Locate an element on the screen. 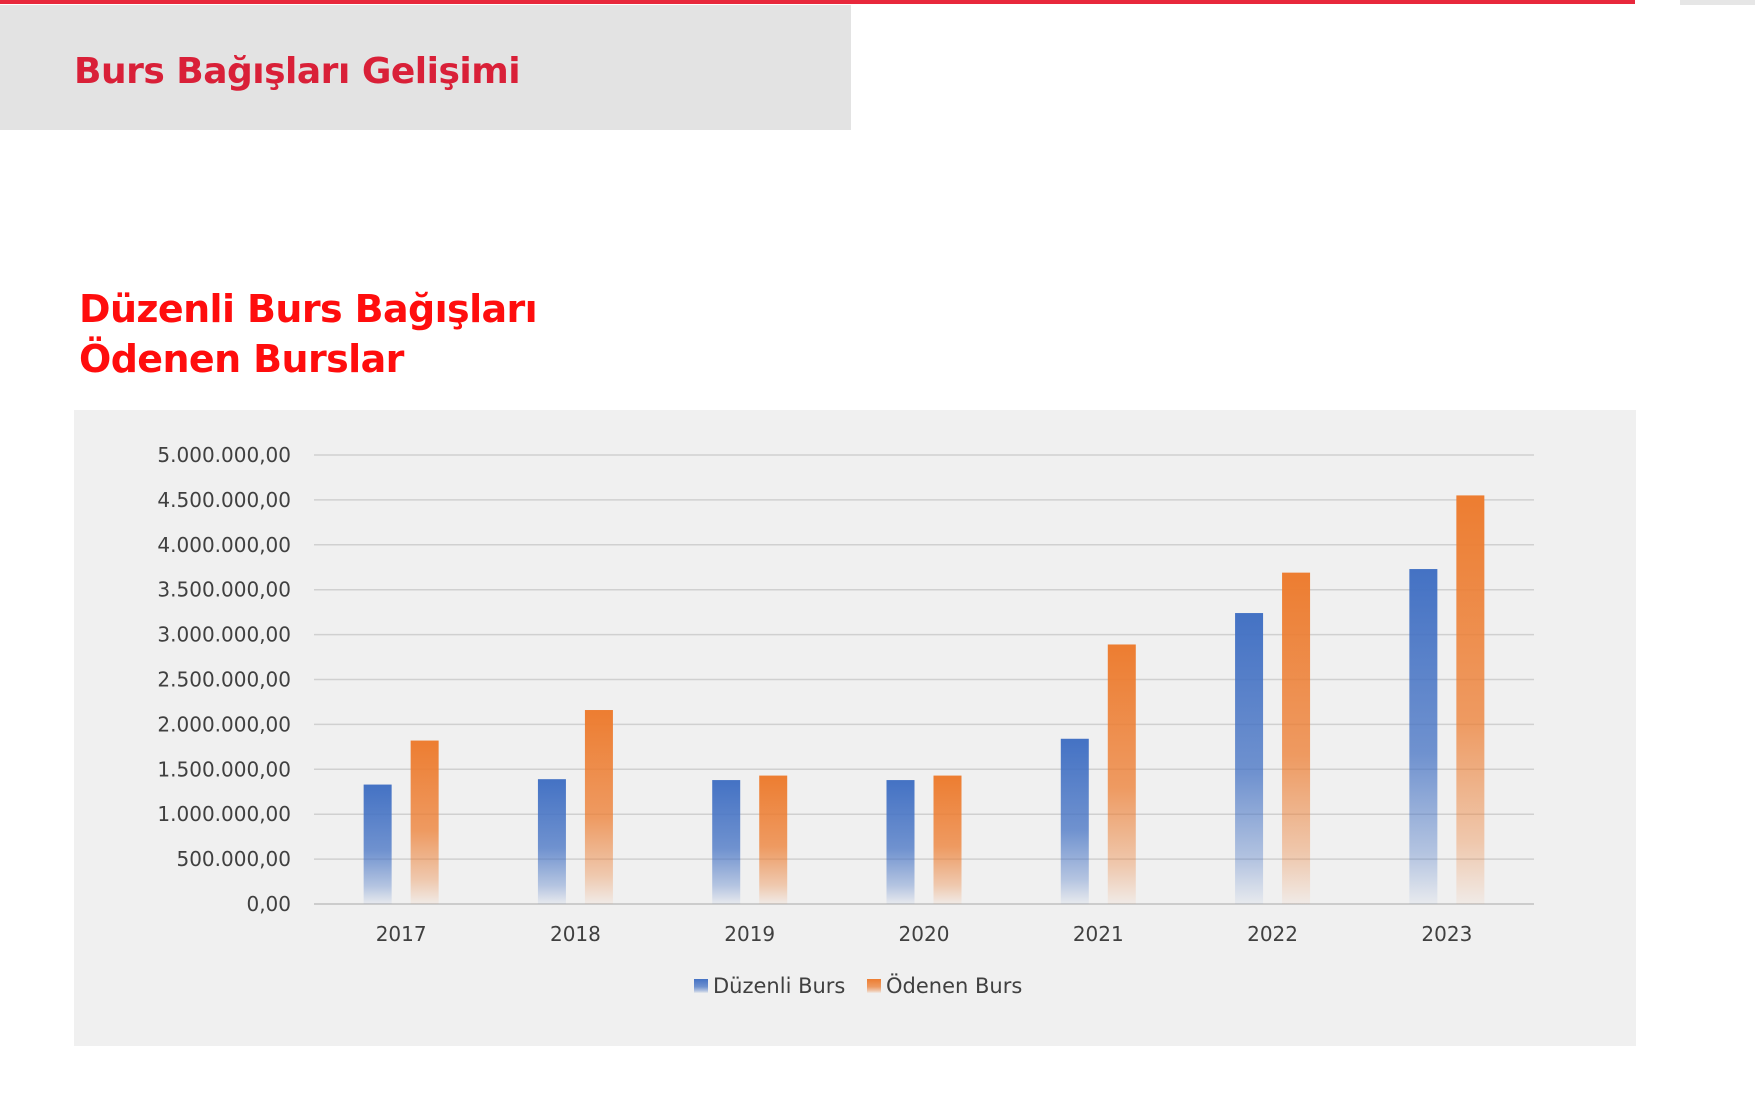 The image size is (1755, 1117). legend-label: Düzenli Burs is located at coordinates (779, 986).